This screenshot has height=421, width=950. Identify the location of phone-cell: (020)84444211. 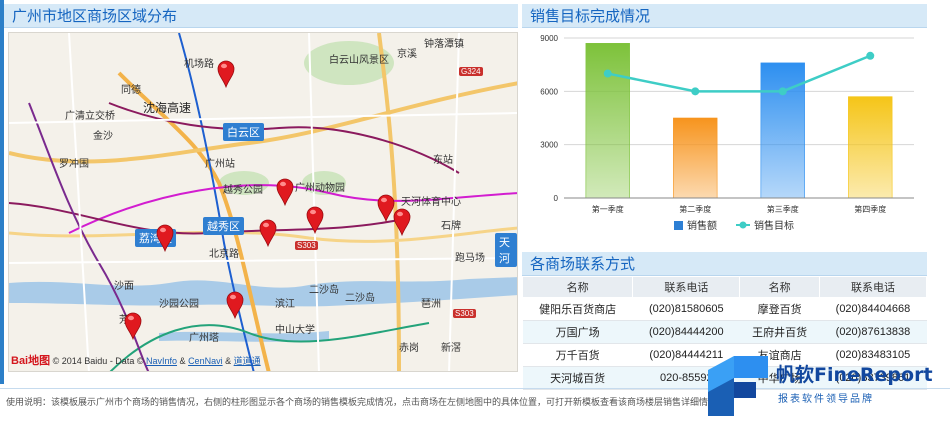
(686, 355).